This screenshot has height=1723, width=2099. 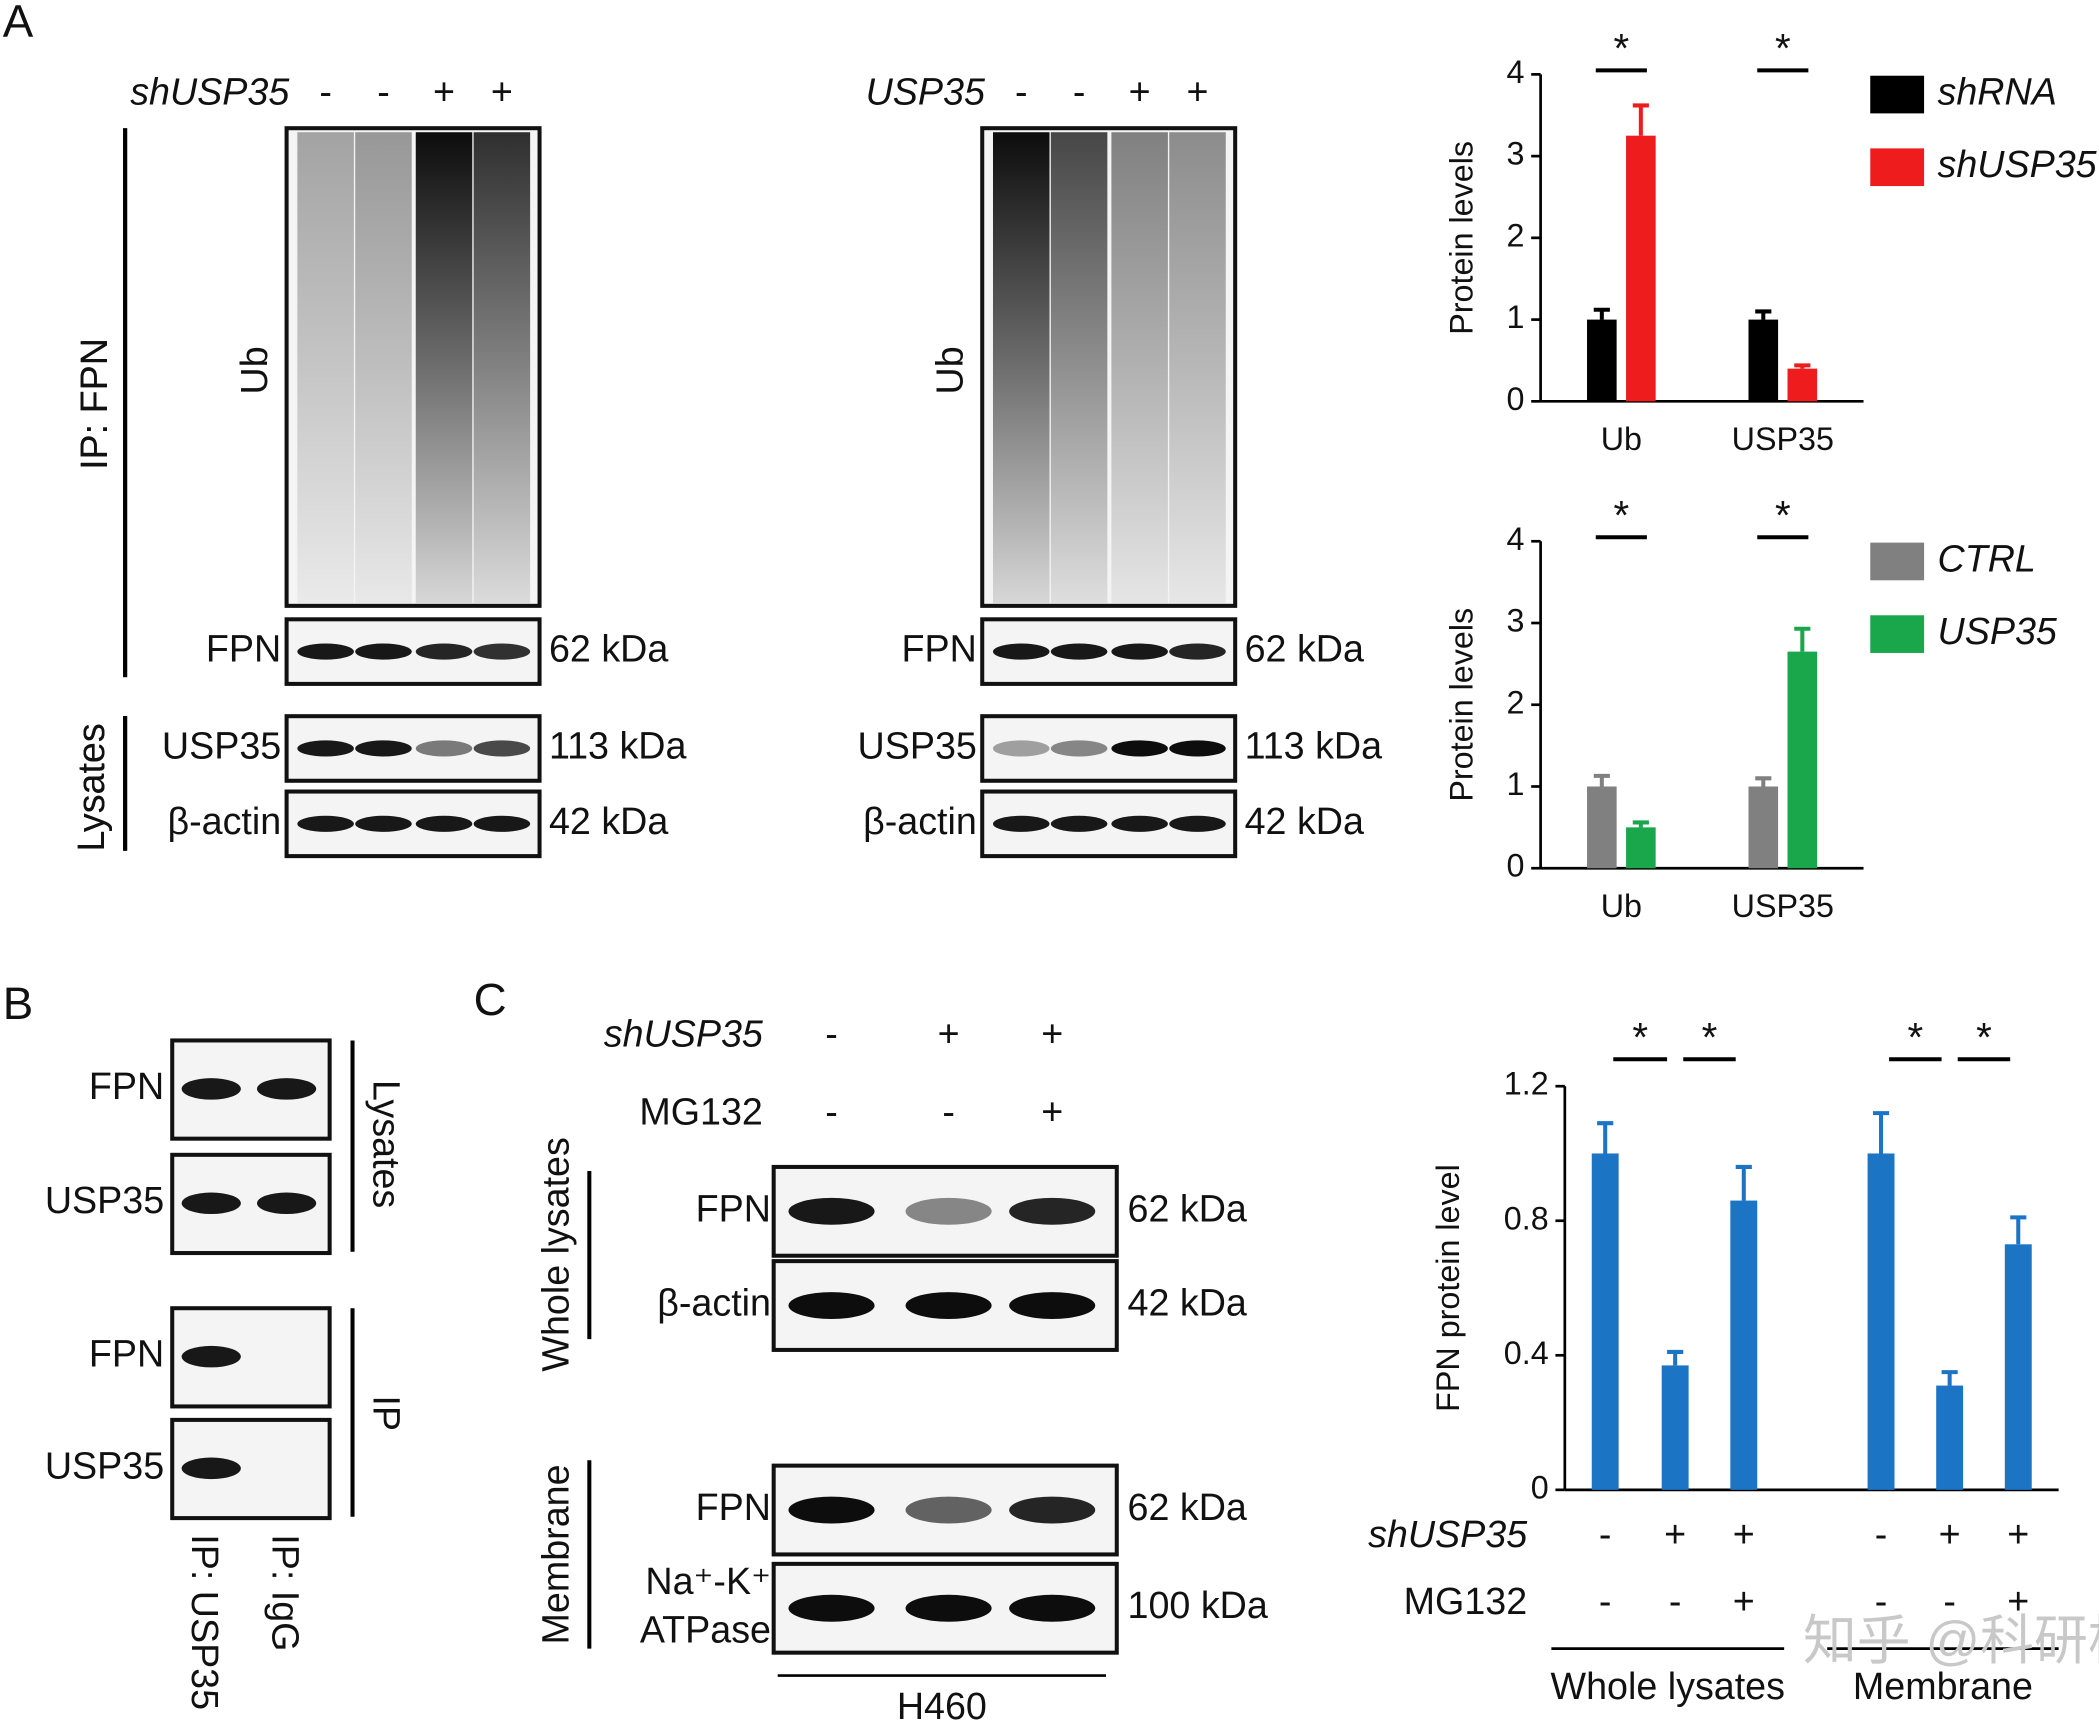 What do you see at coordinates (1515, 72) in the screenshot?
I see `y-tick-label: 4` at bounding box center [1515, 72].